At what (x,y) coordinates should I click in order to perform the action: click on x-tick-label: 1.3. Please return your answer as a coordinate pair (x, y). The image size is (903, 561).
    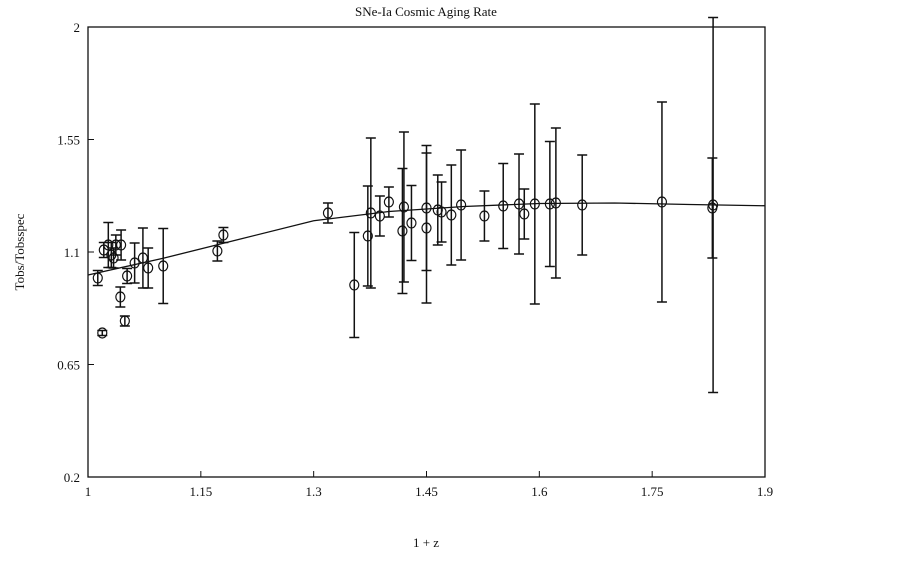
    Looking at the image, I should click on (314, 491).